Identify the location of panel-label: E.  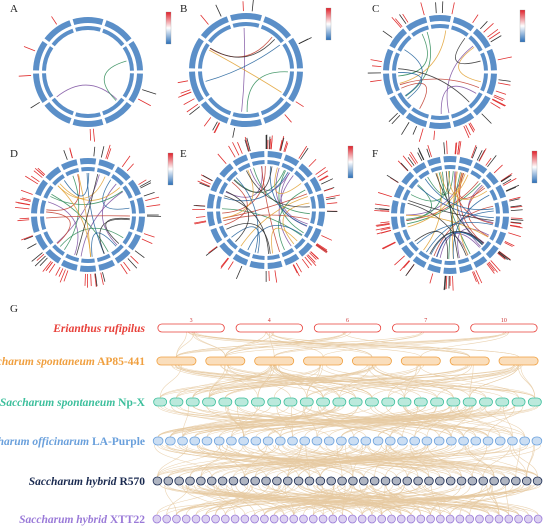
(183, 154).